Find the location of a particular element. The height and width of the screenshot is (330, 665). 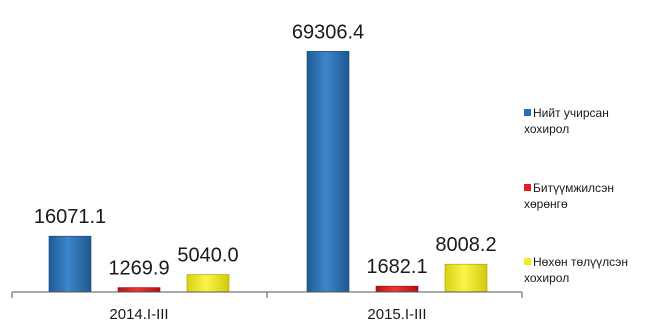

legend-label-line1: Нийт учирсан is located at coordinates (571, 113).